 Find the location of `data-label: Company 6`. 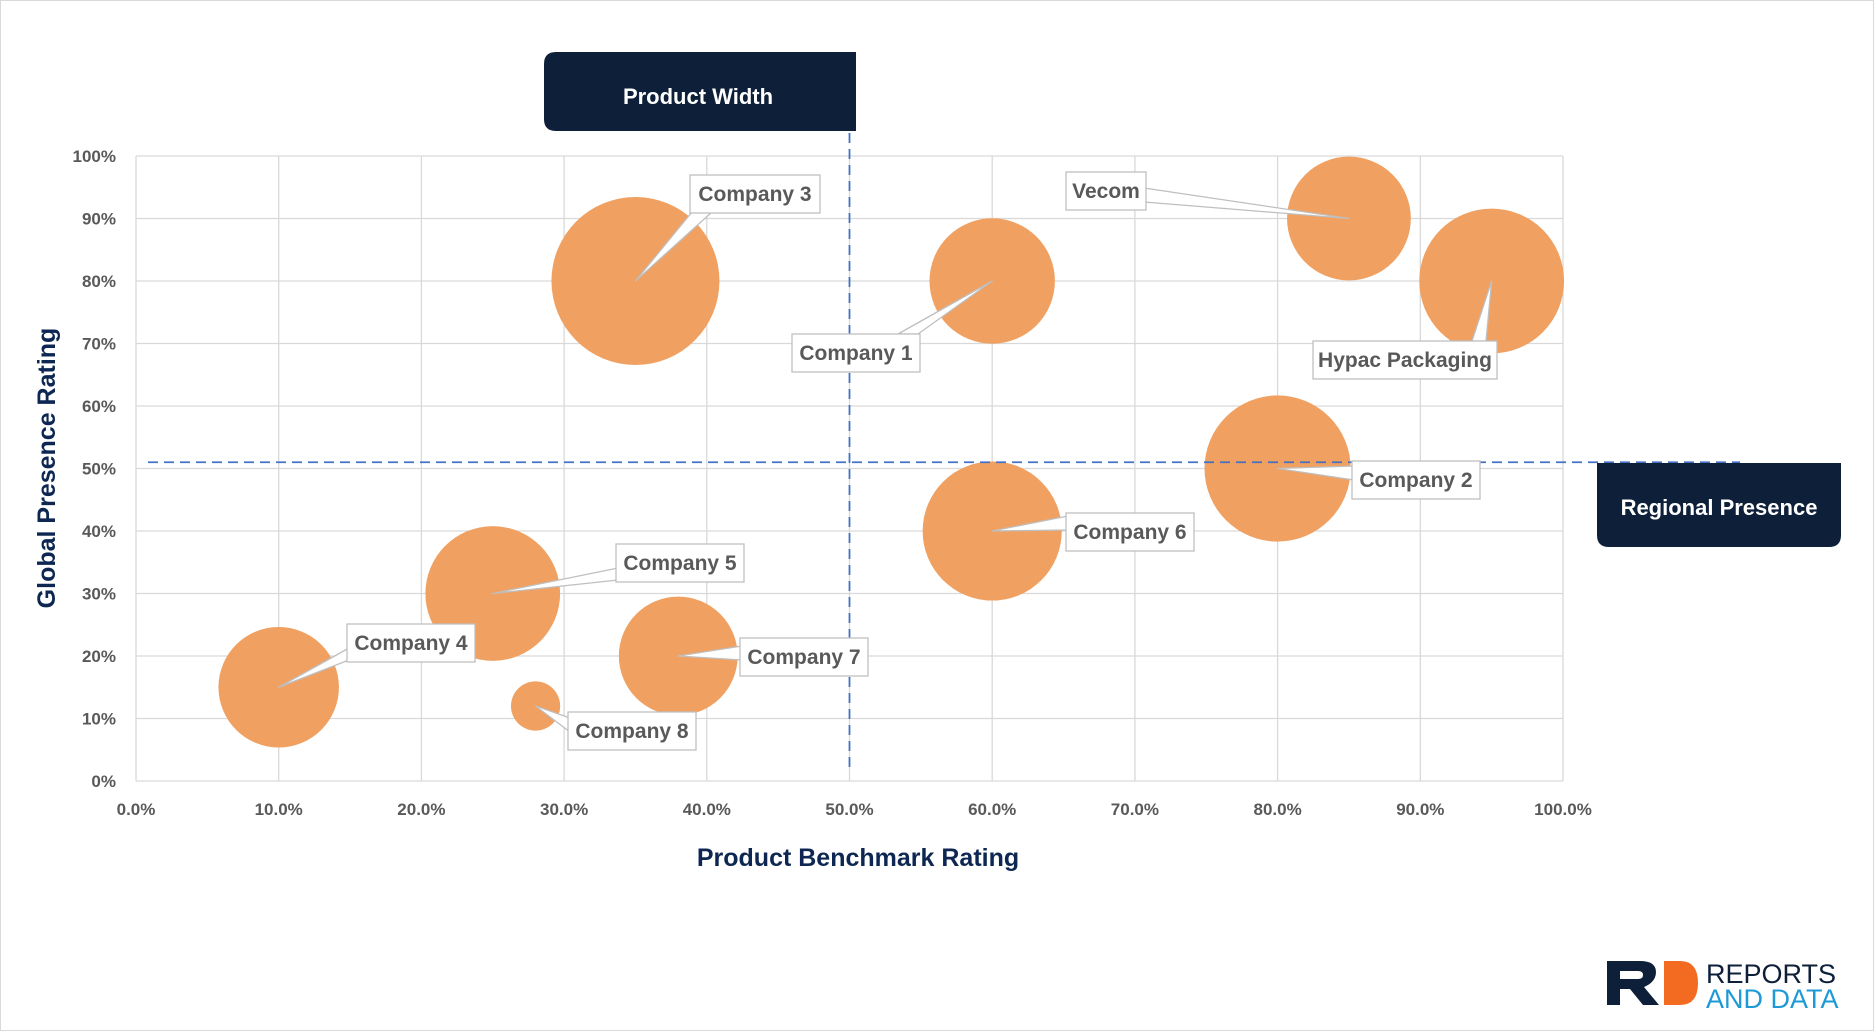

data-label: Company 6 is located at coordinates (1093, 532).